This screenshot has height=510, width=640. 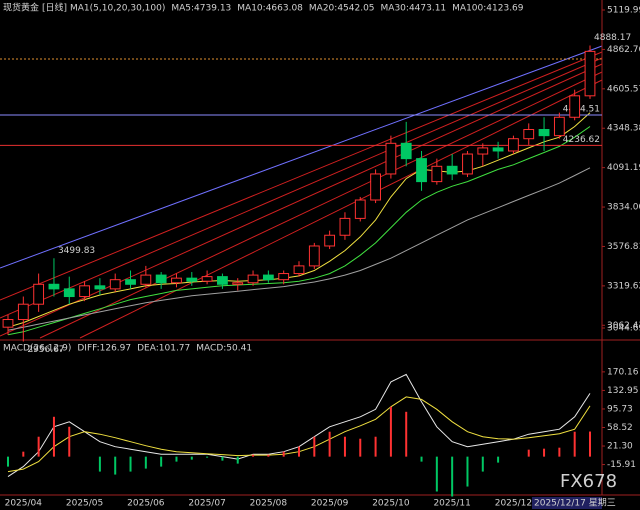 I want to click on price-annotation: 2956.67, so click(x=45, y=350).